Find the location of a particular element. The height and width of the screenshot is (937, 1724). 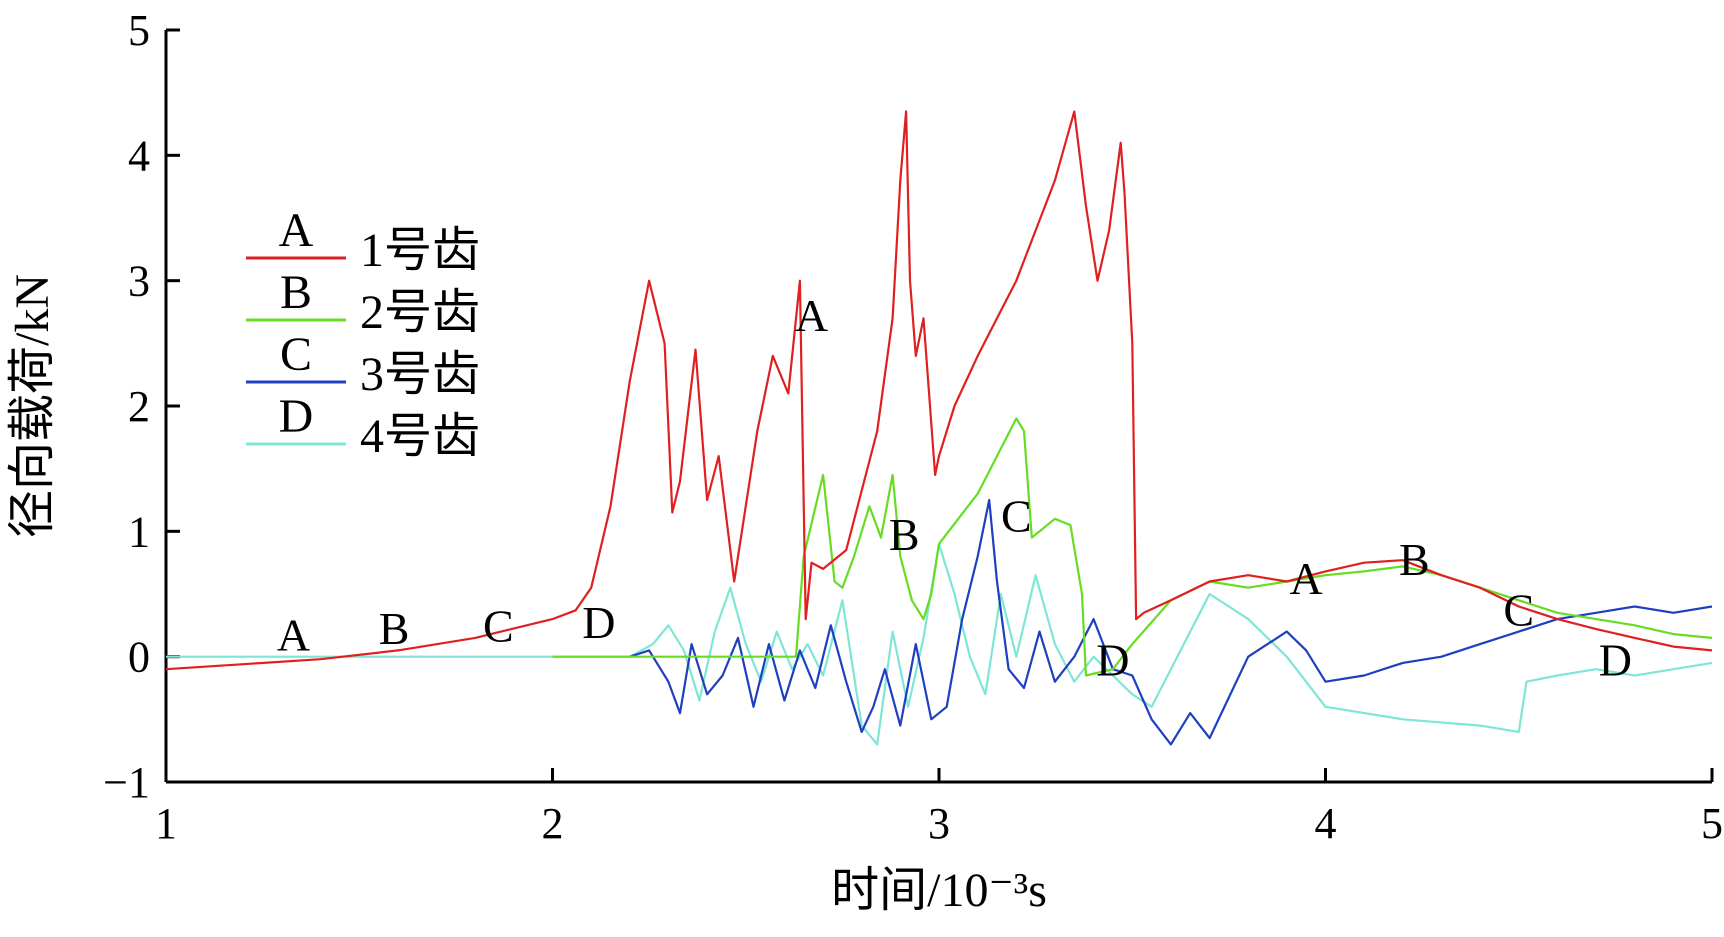

y-tick-label: 2 is located at coordinates (139, 406).